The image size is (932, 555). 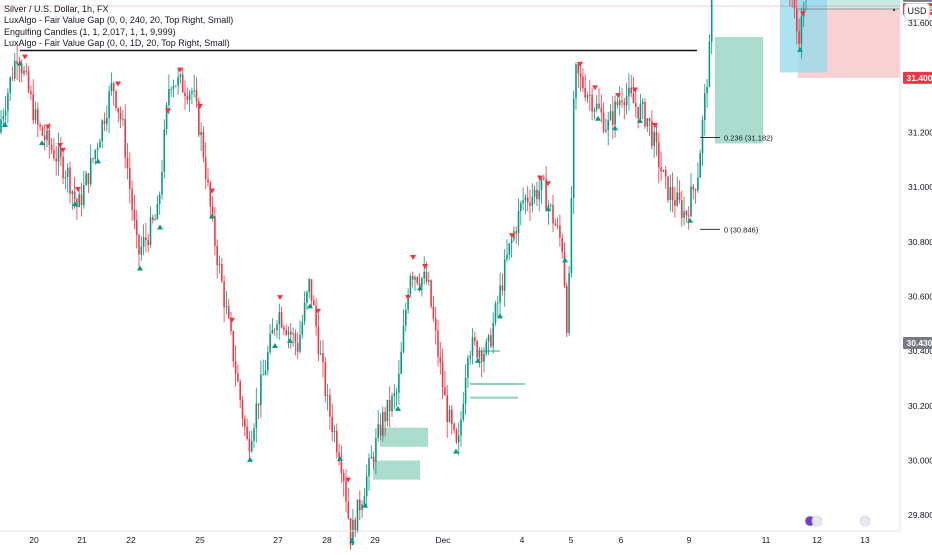 What do you see at coordinates (571, 540) in the screenshot?
I see `time-tick-label: 5` at bounding box center [571, 540].